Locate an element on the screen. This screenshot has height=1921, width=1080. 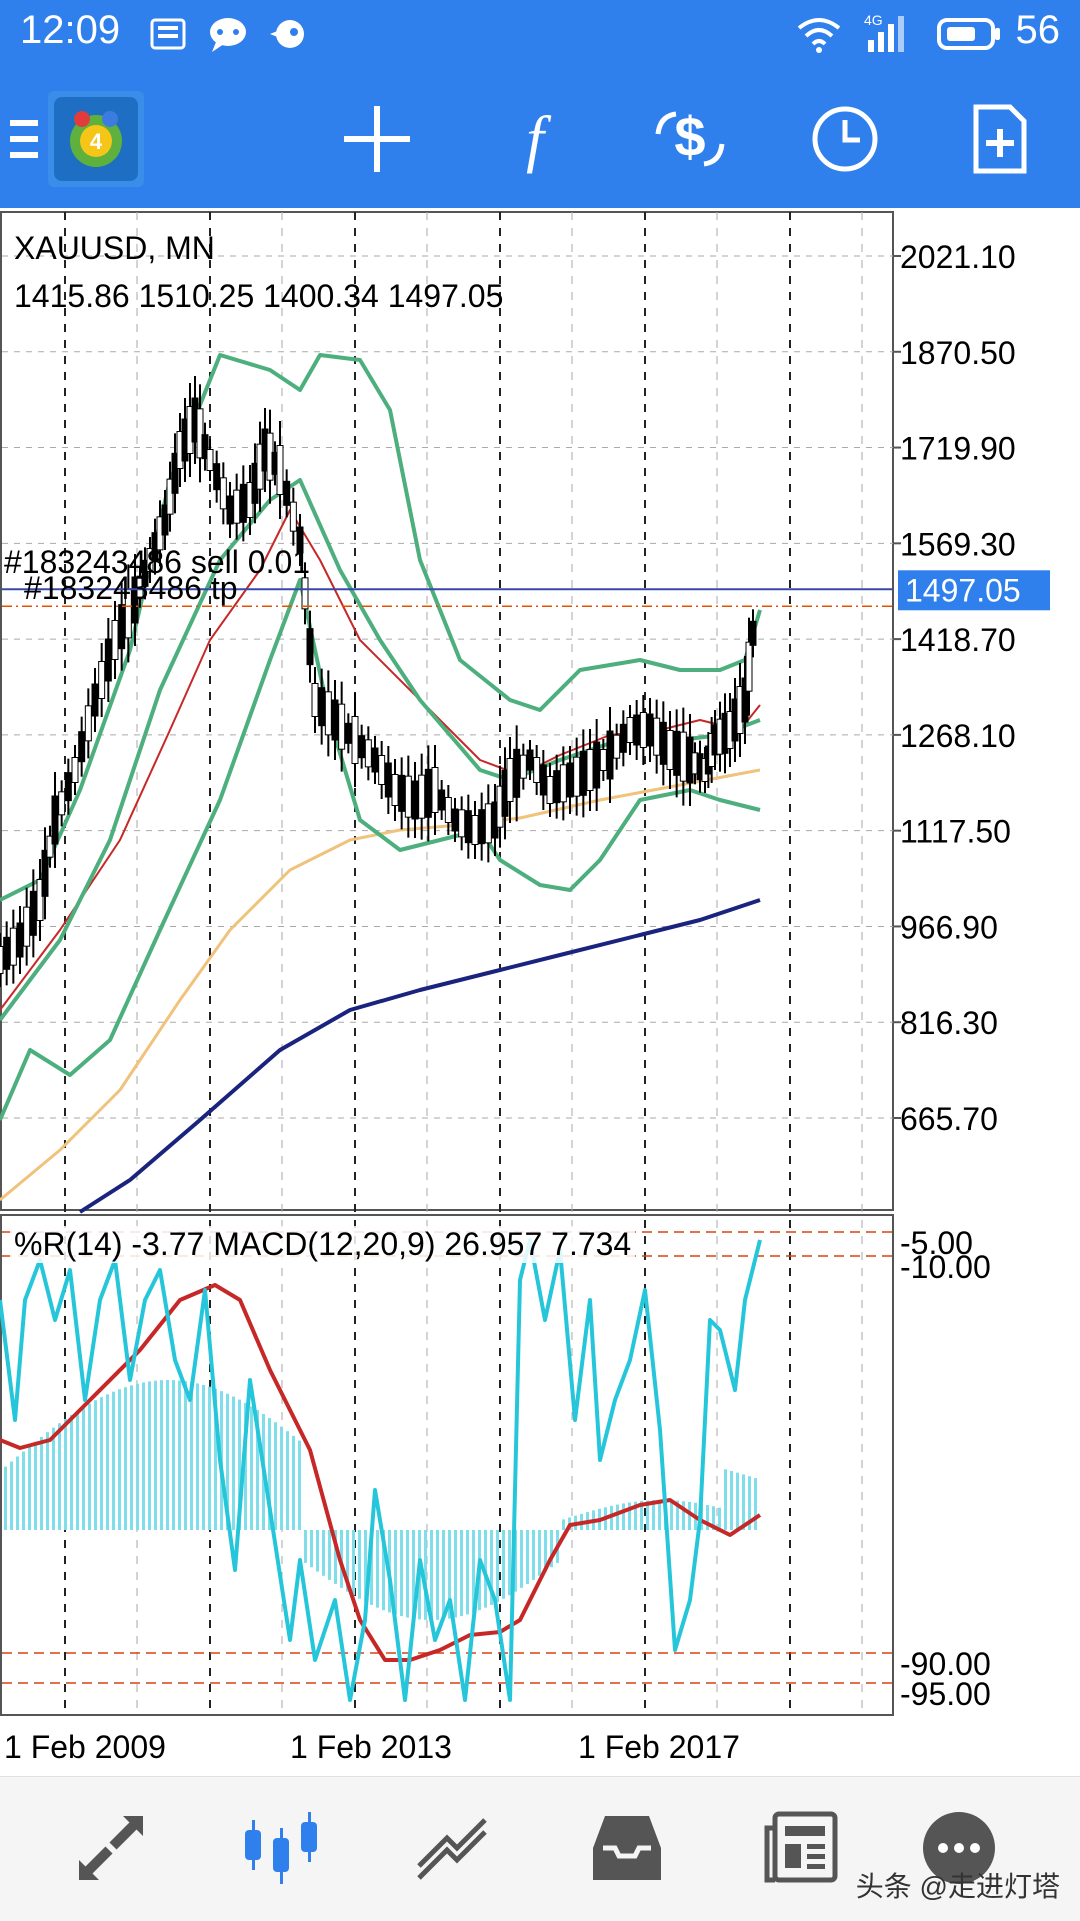
chart-icon is located at coordinates (281, 1848).